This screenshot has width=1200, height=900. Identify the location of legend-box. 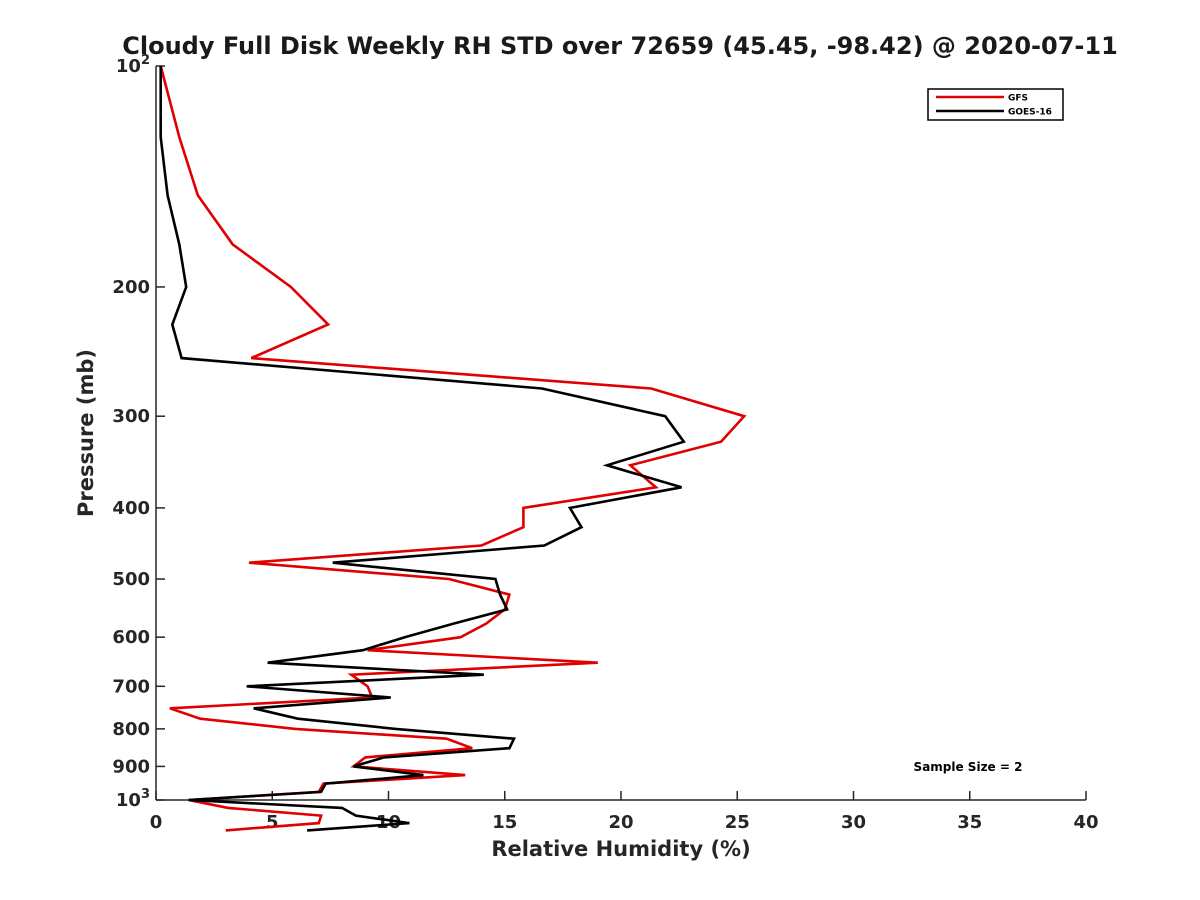
(995, 104).